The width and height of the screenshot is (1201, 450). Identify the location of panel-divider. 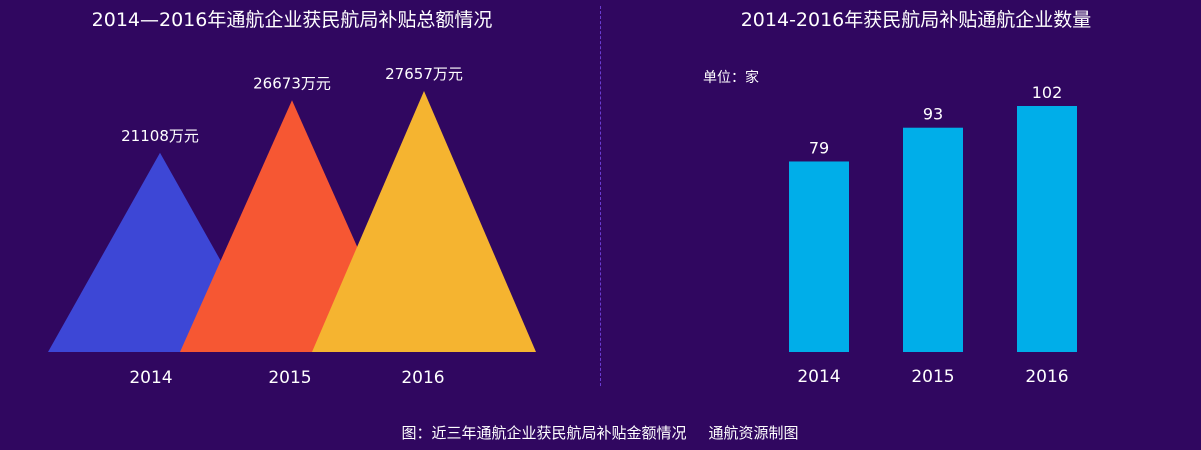
(600, 196).